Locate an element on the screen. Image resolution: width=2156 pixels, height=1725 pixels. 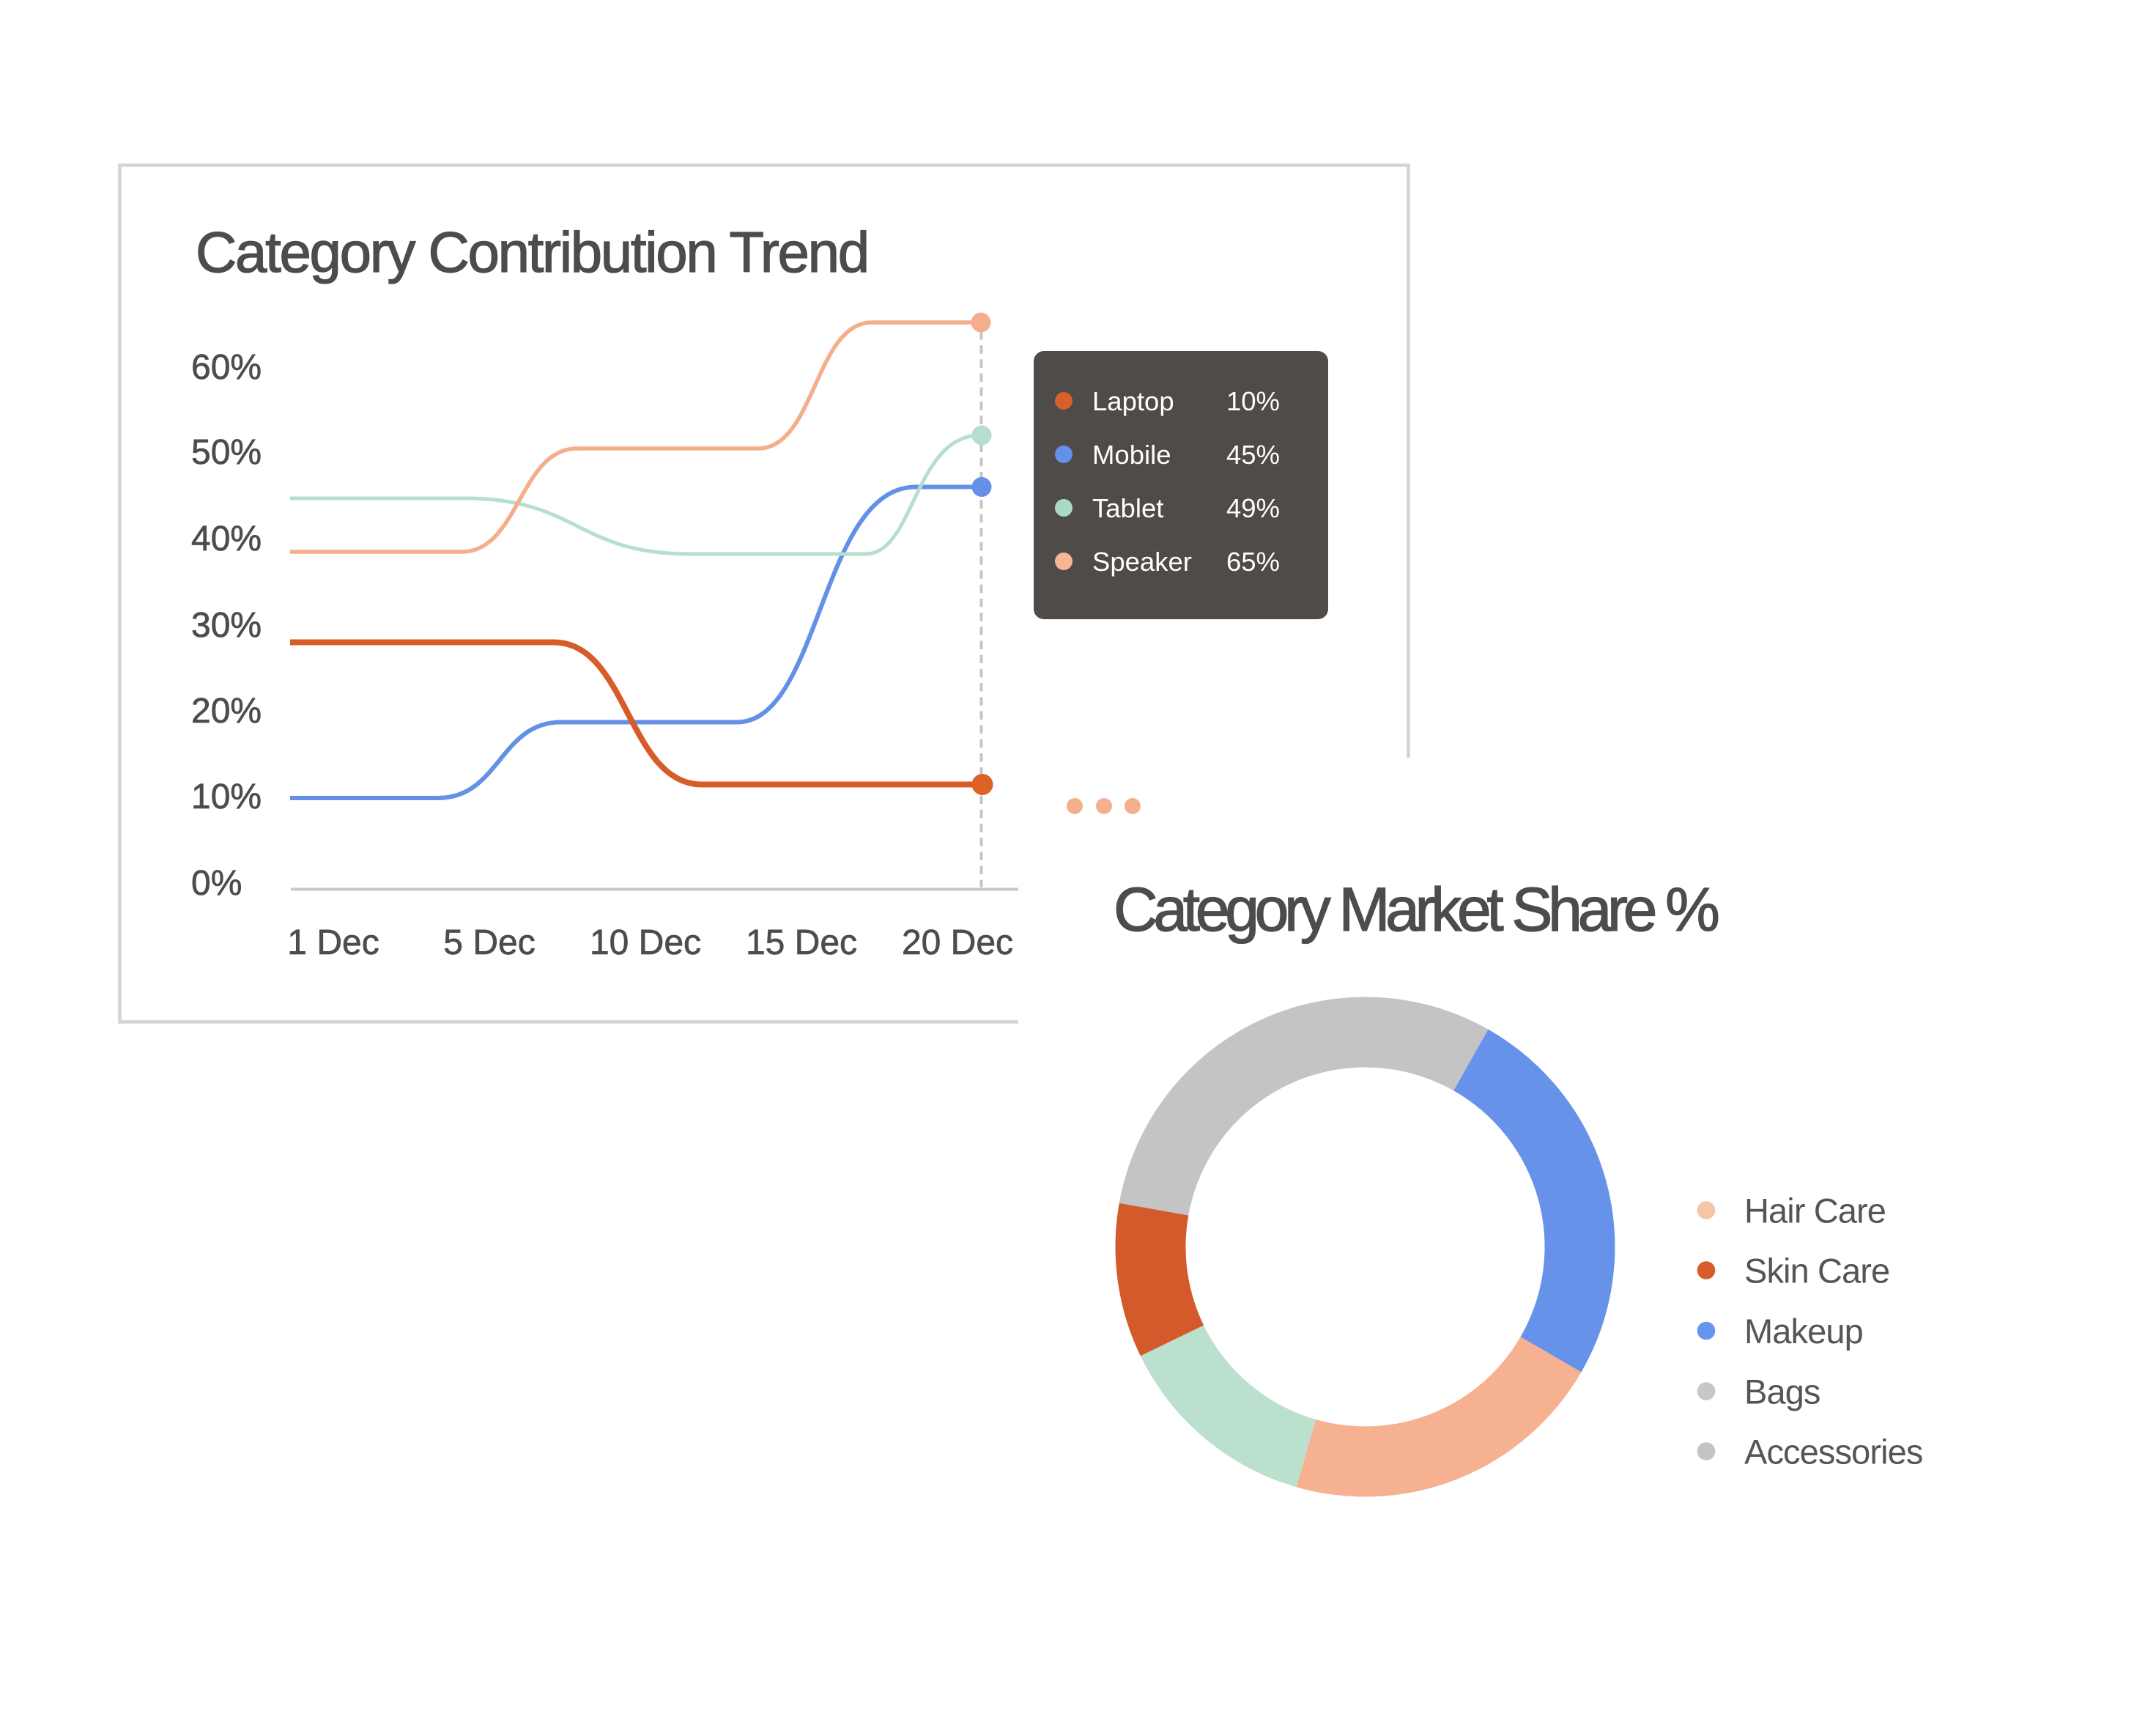
svg-text: Makeup is located at coordinates (1803, 1331).